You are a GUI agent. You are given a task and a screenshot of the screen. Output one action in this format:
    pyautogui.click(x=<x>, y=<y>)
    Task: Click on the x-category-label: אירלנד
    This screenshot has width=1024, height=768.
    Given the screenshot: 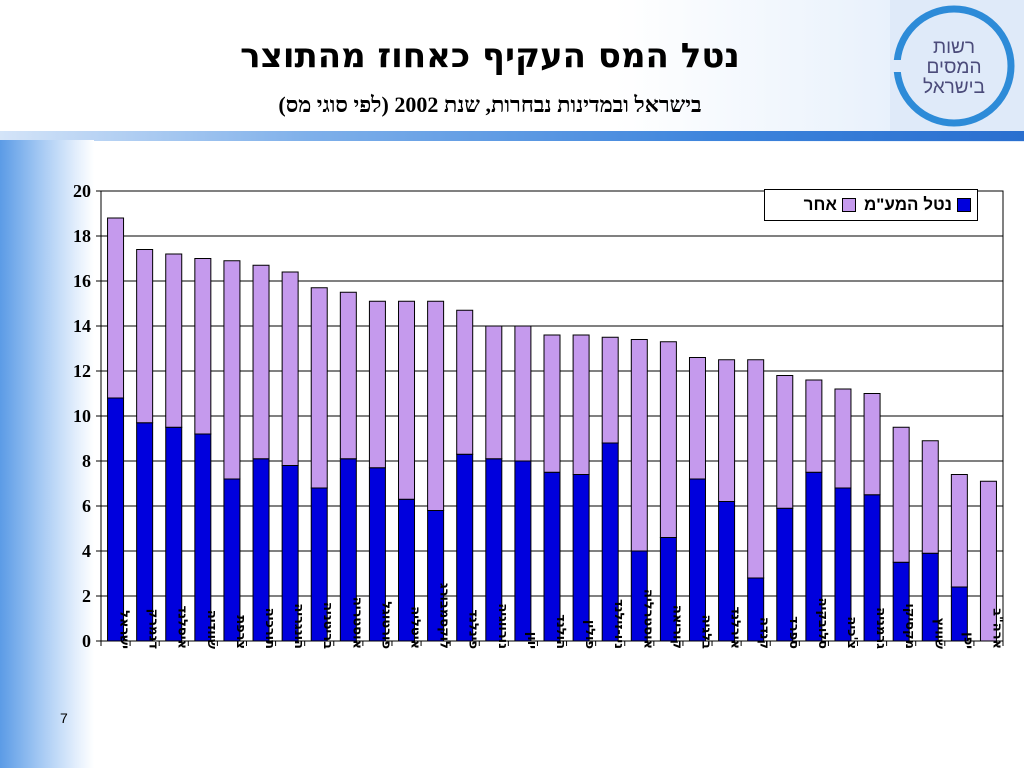 What is the action you would take?
    pyautogui.click(x=735, y=627)
    